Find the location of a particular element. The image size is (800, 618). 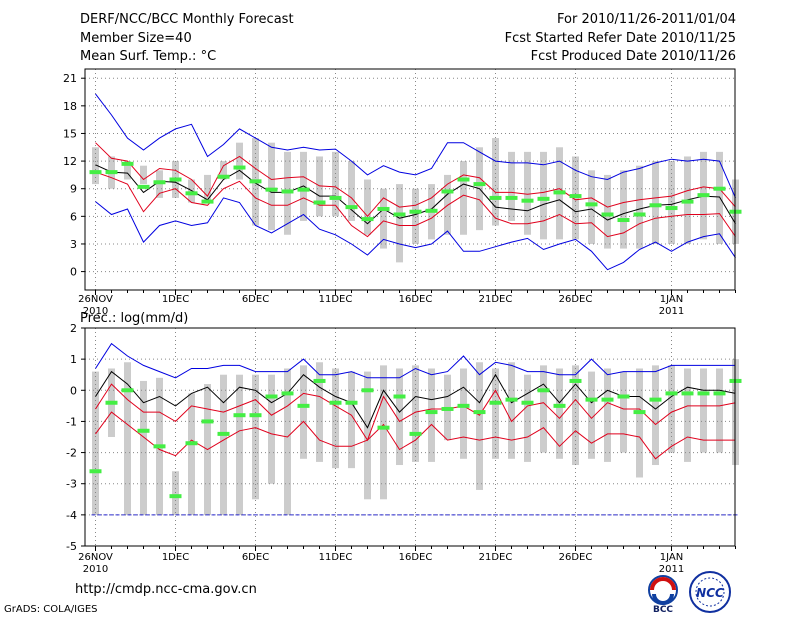

temp-y-tick-label: 15 is located at coordinates (70, 133).